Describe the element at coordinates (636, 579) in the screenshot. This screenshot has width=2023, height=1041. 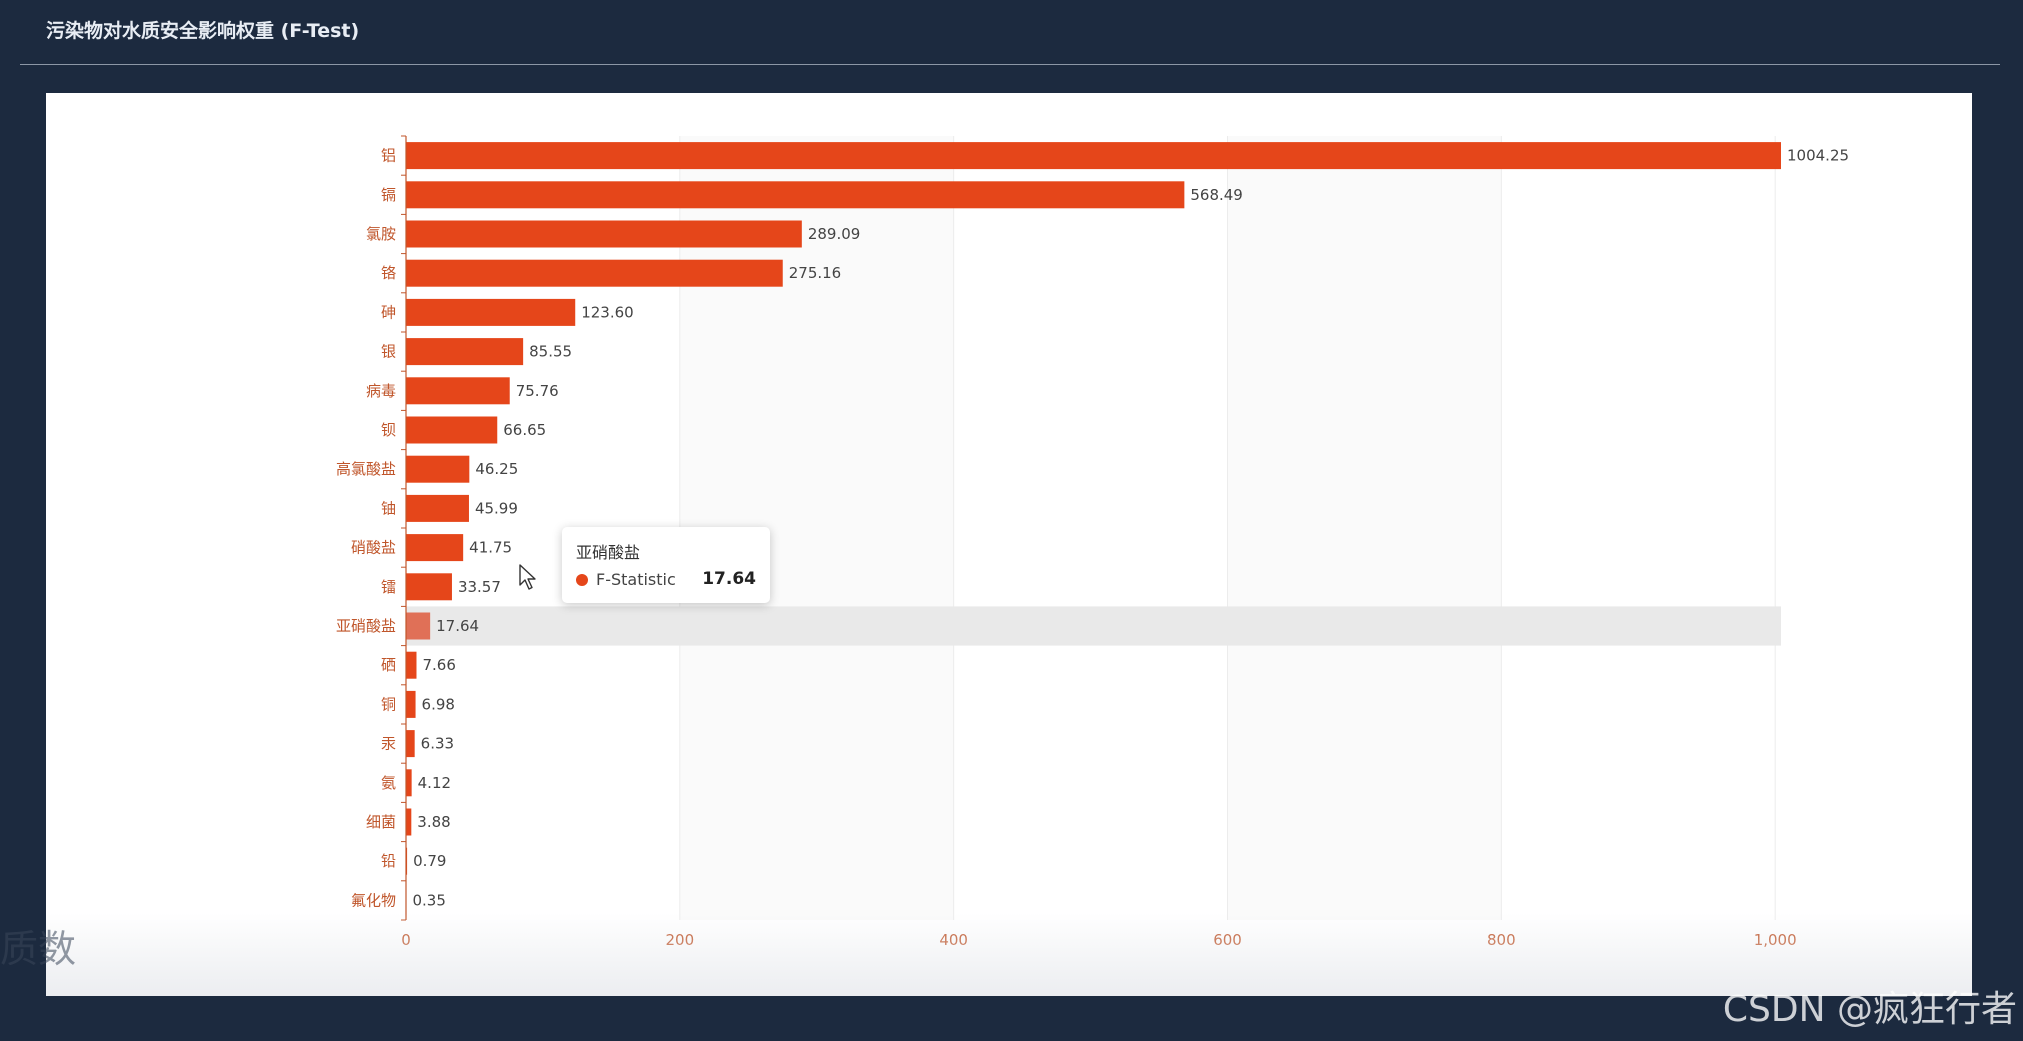
I see `tooltip-series-name: F-Statistic` at that location.